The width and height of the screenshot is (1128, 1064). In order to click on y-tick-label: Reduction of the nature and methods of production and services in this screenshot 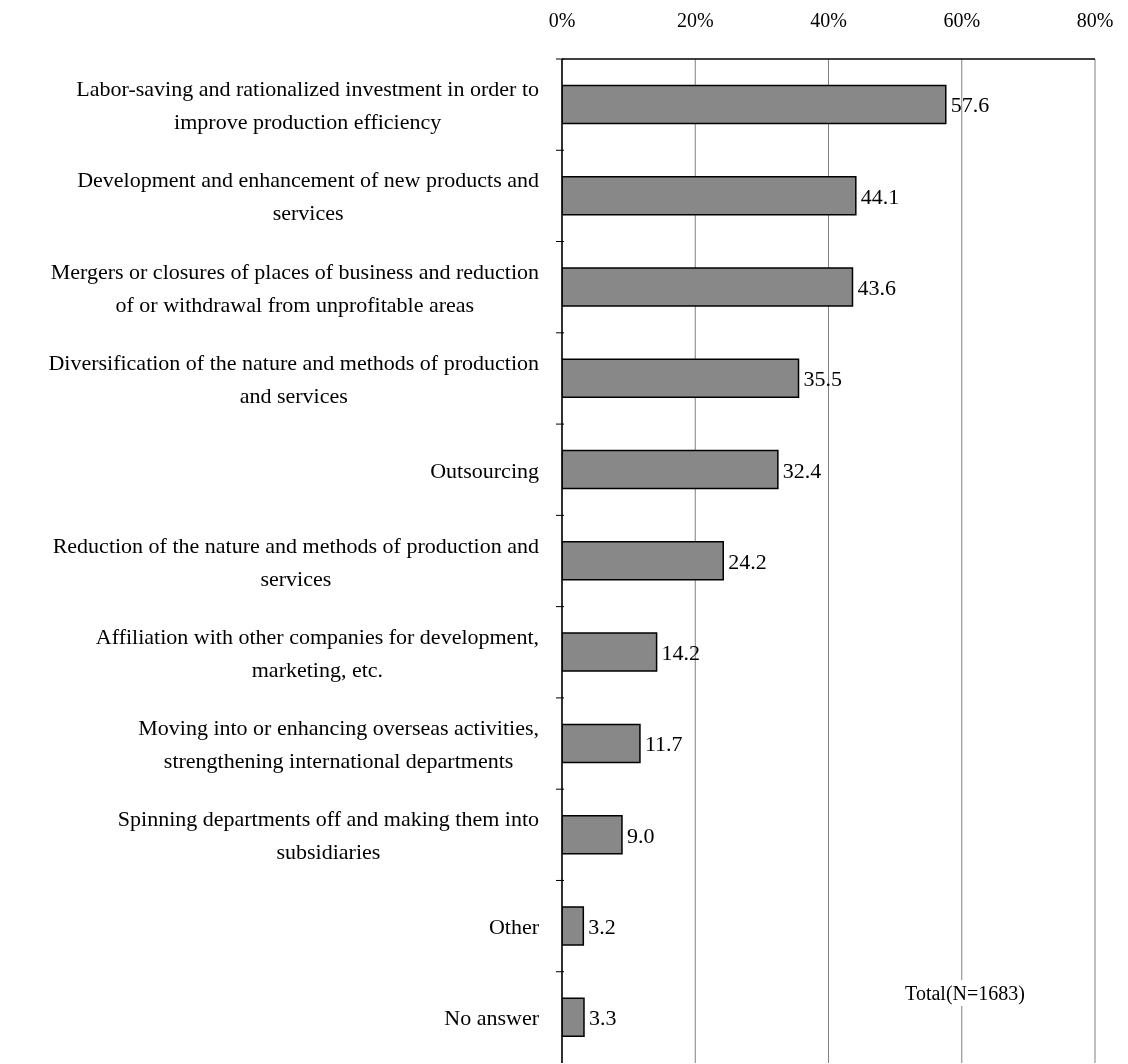, I will do `click(295, 561)`.